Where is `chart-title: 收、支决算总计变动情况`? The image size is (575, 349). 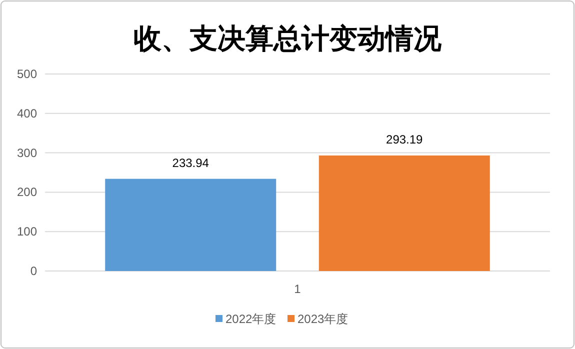 chart-title: 收、支决算总计变动情况 is located at coordinates (288, 38).